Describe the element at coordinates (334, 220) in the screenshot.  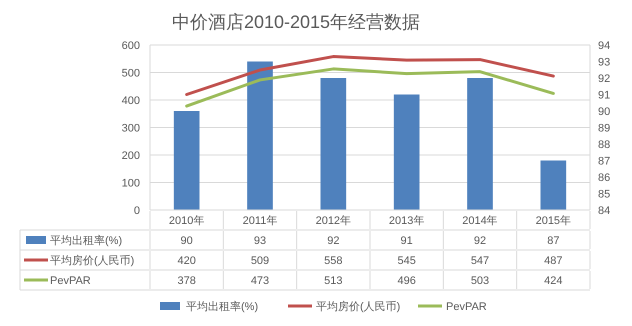
I see `x-tick-label: 2012年` at that location.